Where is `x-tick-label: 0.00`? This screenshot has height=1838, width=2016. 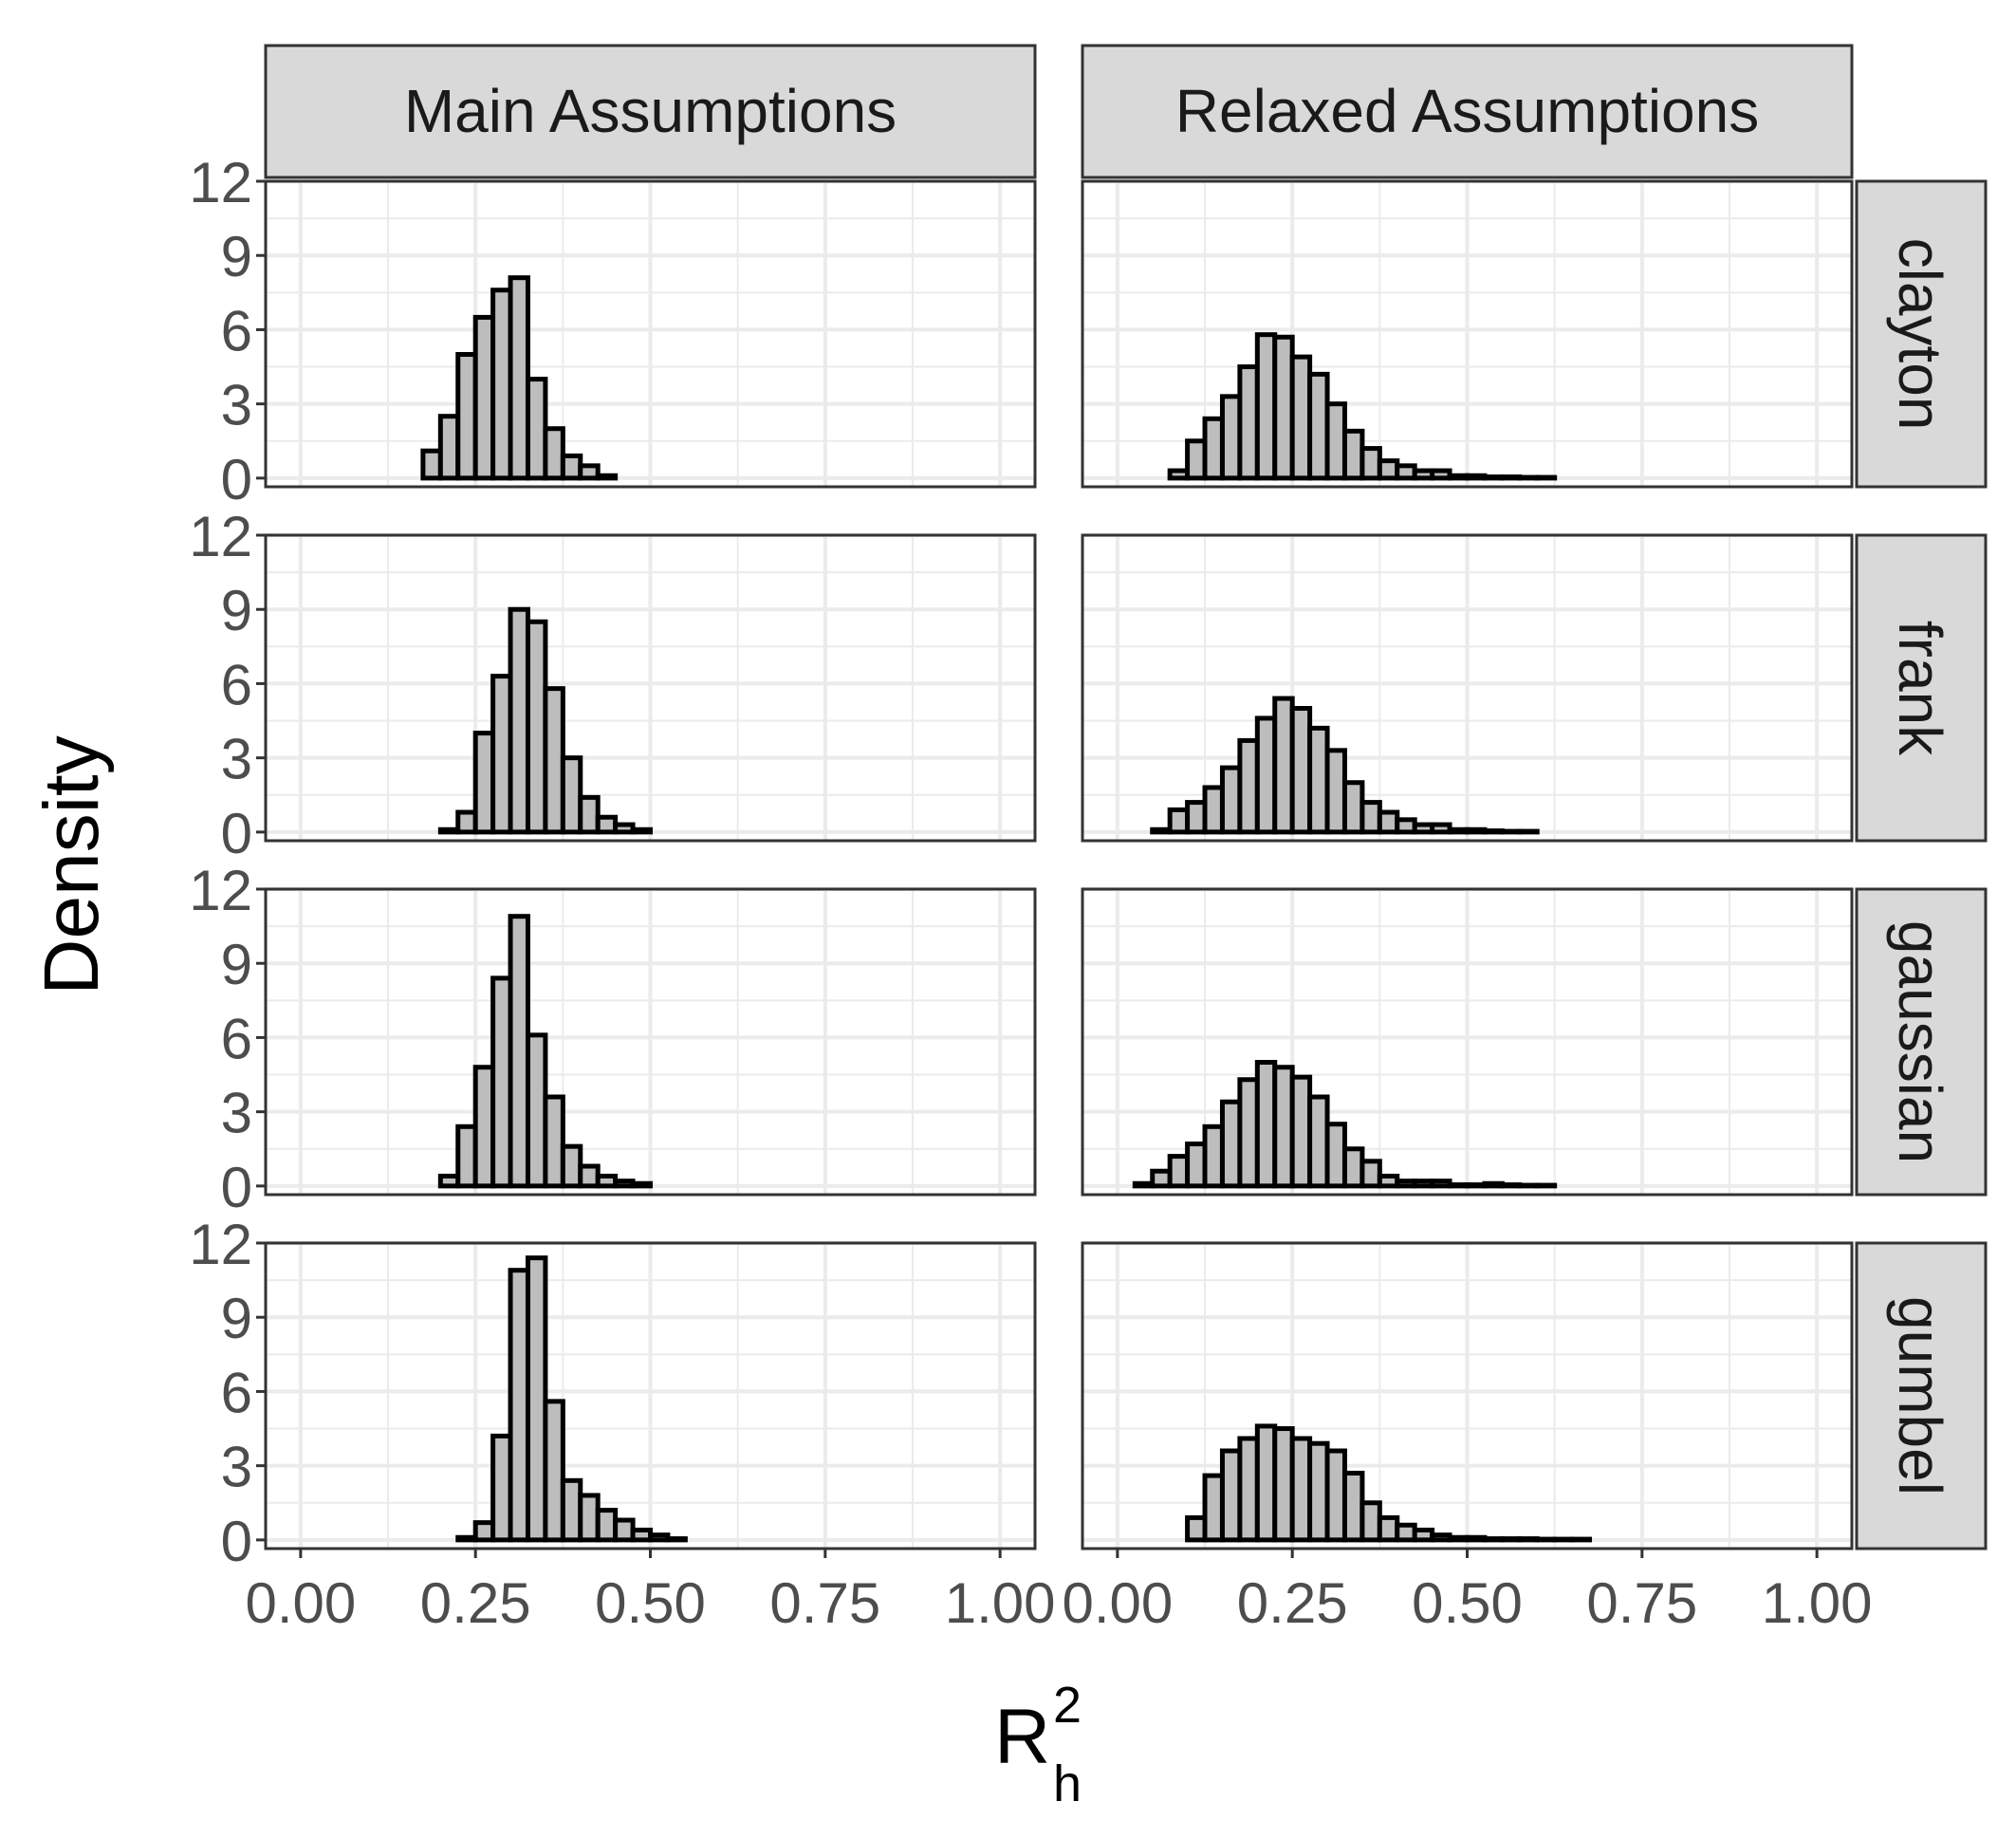 x-tick-label: 0.00 is located at coordinates (300, 1603).